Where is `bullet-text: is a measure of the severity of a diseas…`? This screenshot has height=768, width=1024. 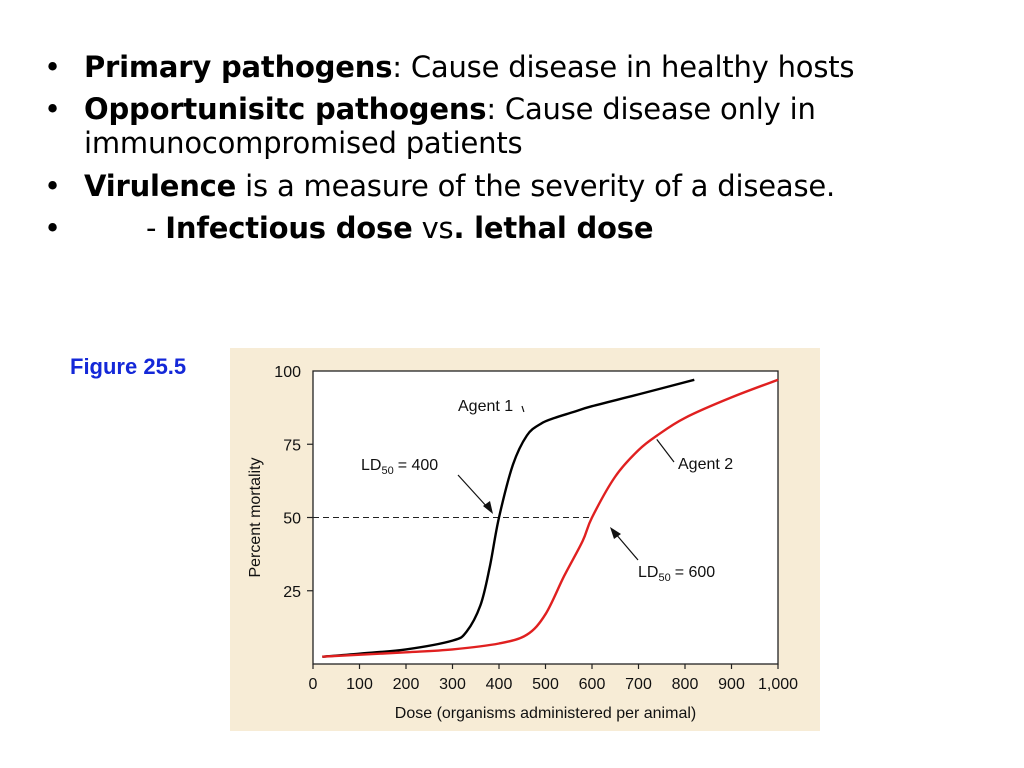
bullet-text: is a measure of the severity of a diseas… is located at coordinates (536, 185).